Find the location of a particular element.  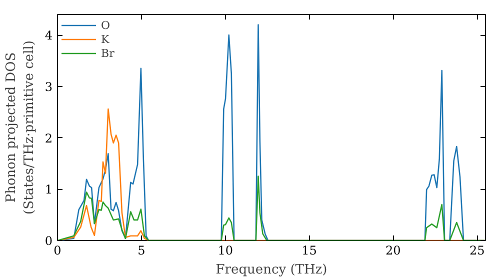

legend-label: O is located at coordinates (106, 25).